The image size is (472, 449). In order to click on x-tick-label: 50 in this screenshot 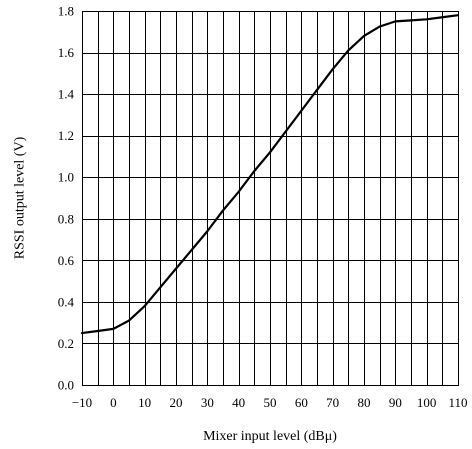, I will do `click(270, 402)`.